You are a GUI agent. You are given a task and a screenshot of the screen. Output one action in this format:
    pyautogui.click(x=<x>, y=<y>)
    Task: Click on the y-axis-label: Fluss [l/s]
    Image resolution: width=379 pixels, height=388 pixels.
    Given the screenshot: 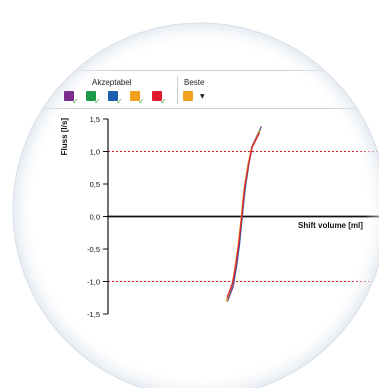 What is the action you would take?
    pyautogui.click(x=64, y=137)
    